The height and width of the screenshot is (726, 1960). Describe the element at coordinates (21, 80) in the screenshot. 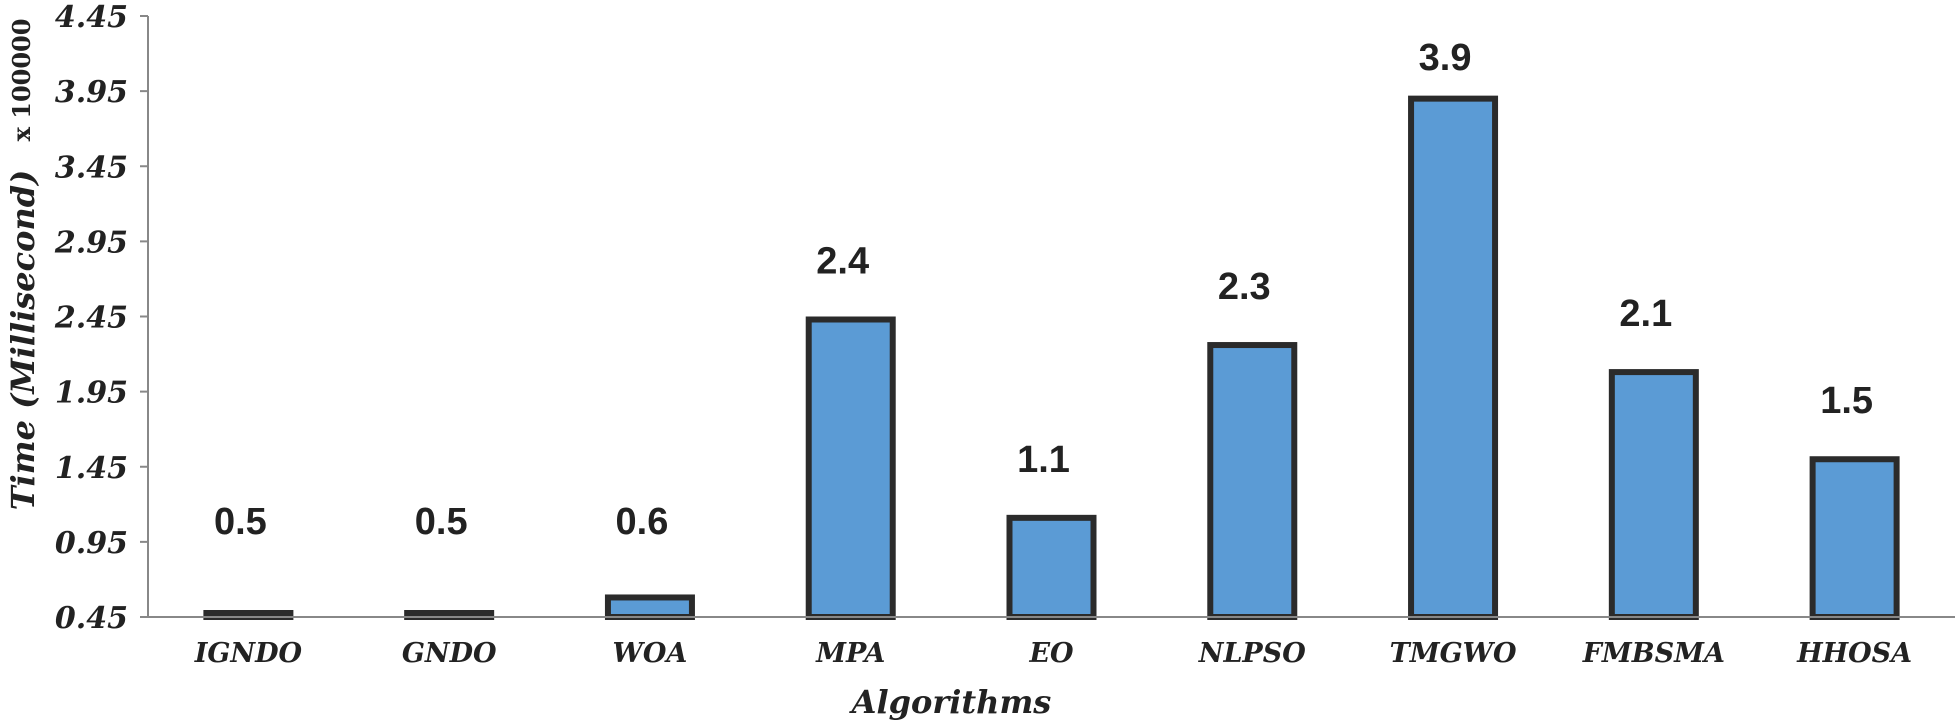

I see `y-axis-multiplier: x 100000` at that location.